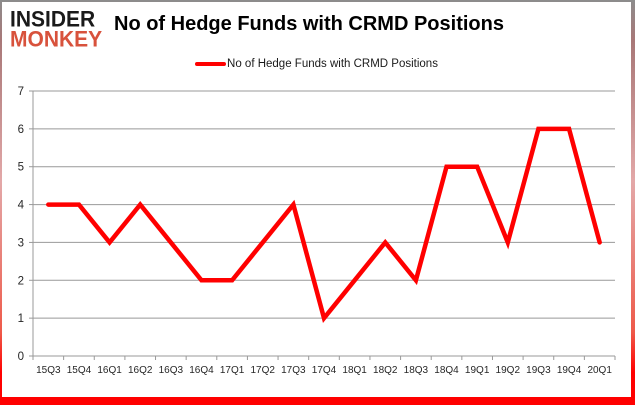  I want to click on x-tick-label: 16Q4, so click(201, 370).